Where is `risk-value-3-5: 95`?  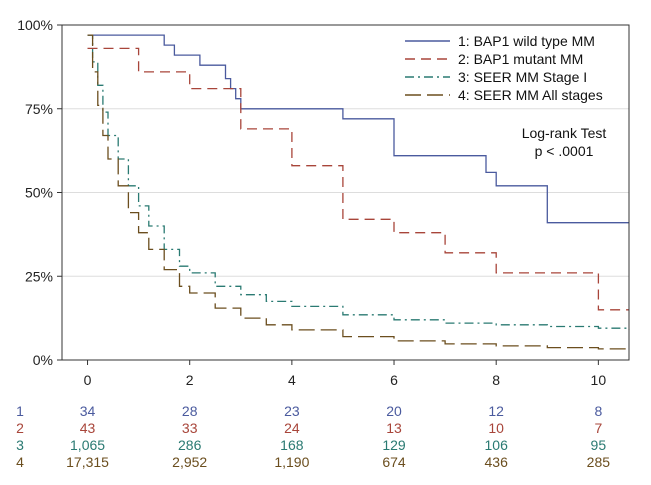
risk-value-3-5: 95 is located at coordinates (599, 445).